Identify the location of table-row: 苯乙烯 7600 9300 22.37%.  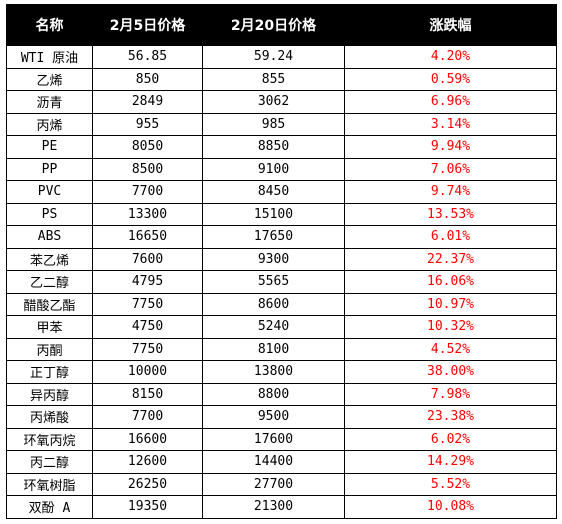
(281, 259).